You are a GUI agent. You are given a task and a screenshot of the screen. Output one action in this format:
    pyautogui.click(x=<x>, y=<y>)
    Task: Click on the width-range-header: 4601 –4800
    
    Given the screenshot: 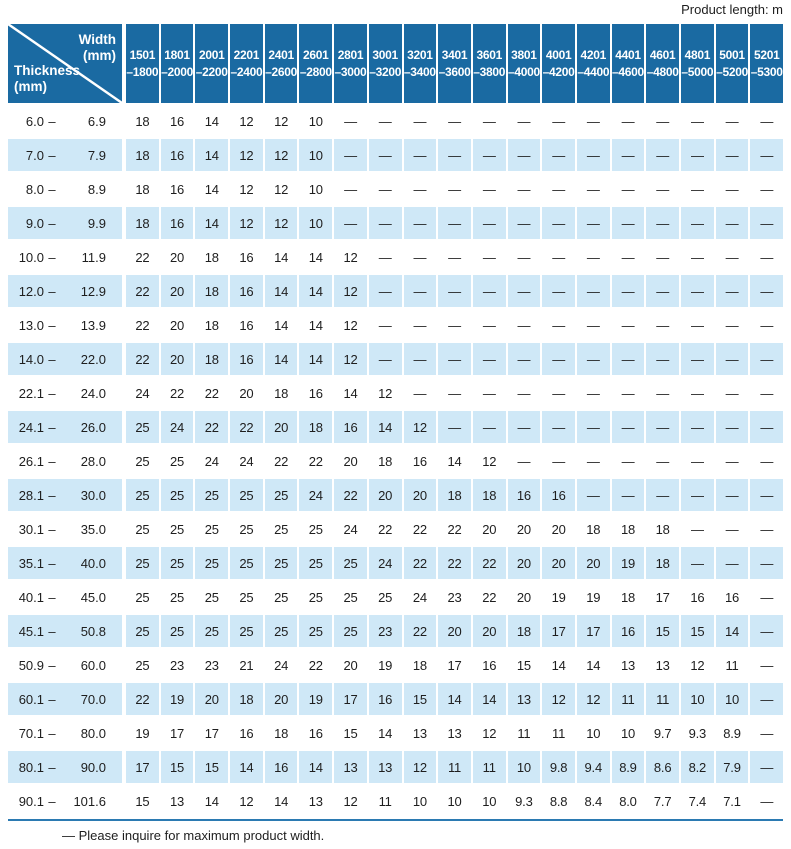 What is the action you would take?
    pyautogui.click(x=662, y=63)
    